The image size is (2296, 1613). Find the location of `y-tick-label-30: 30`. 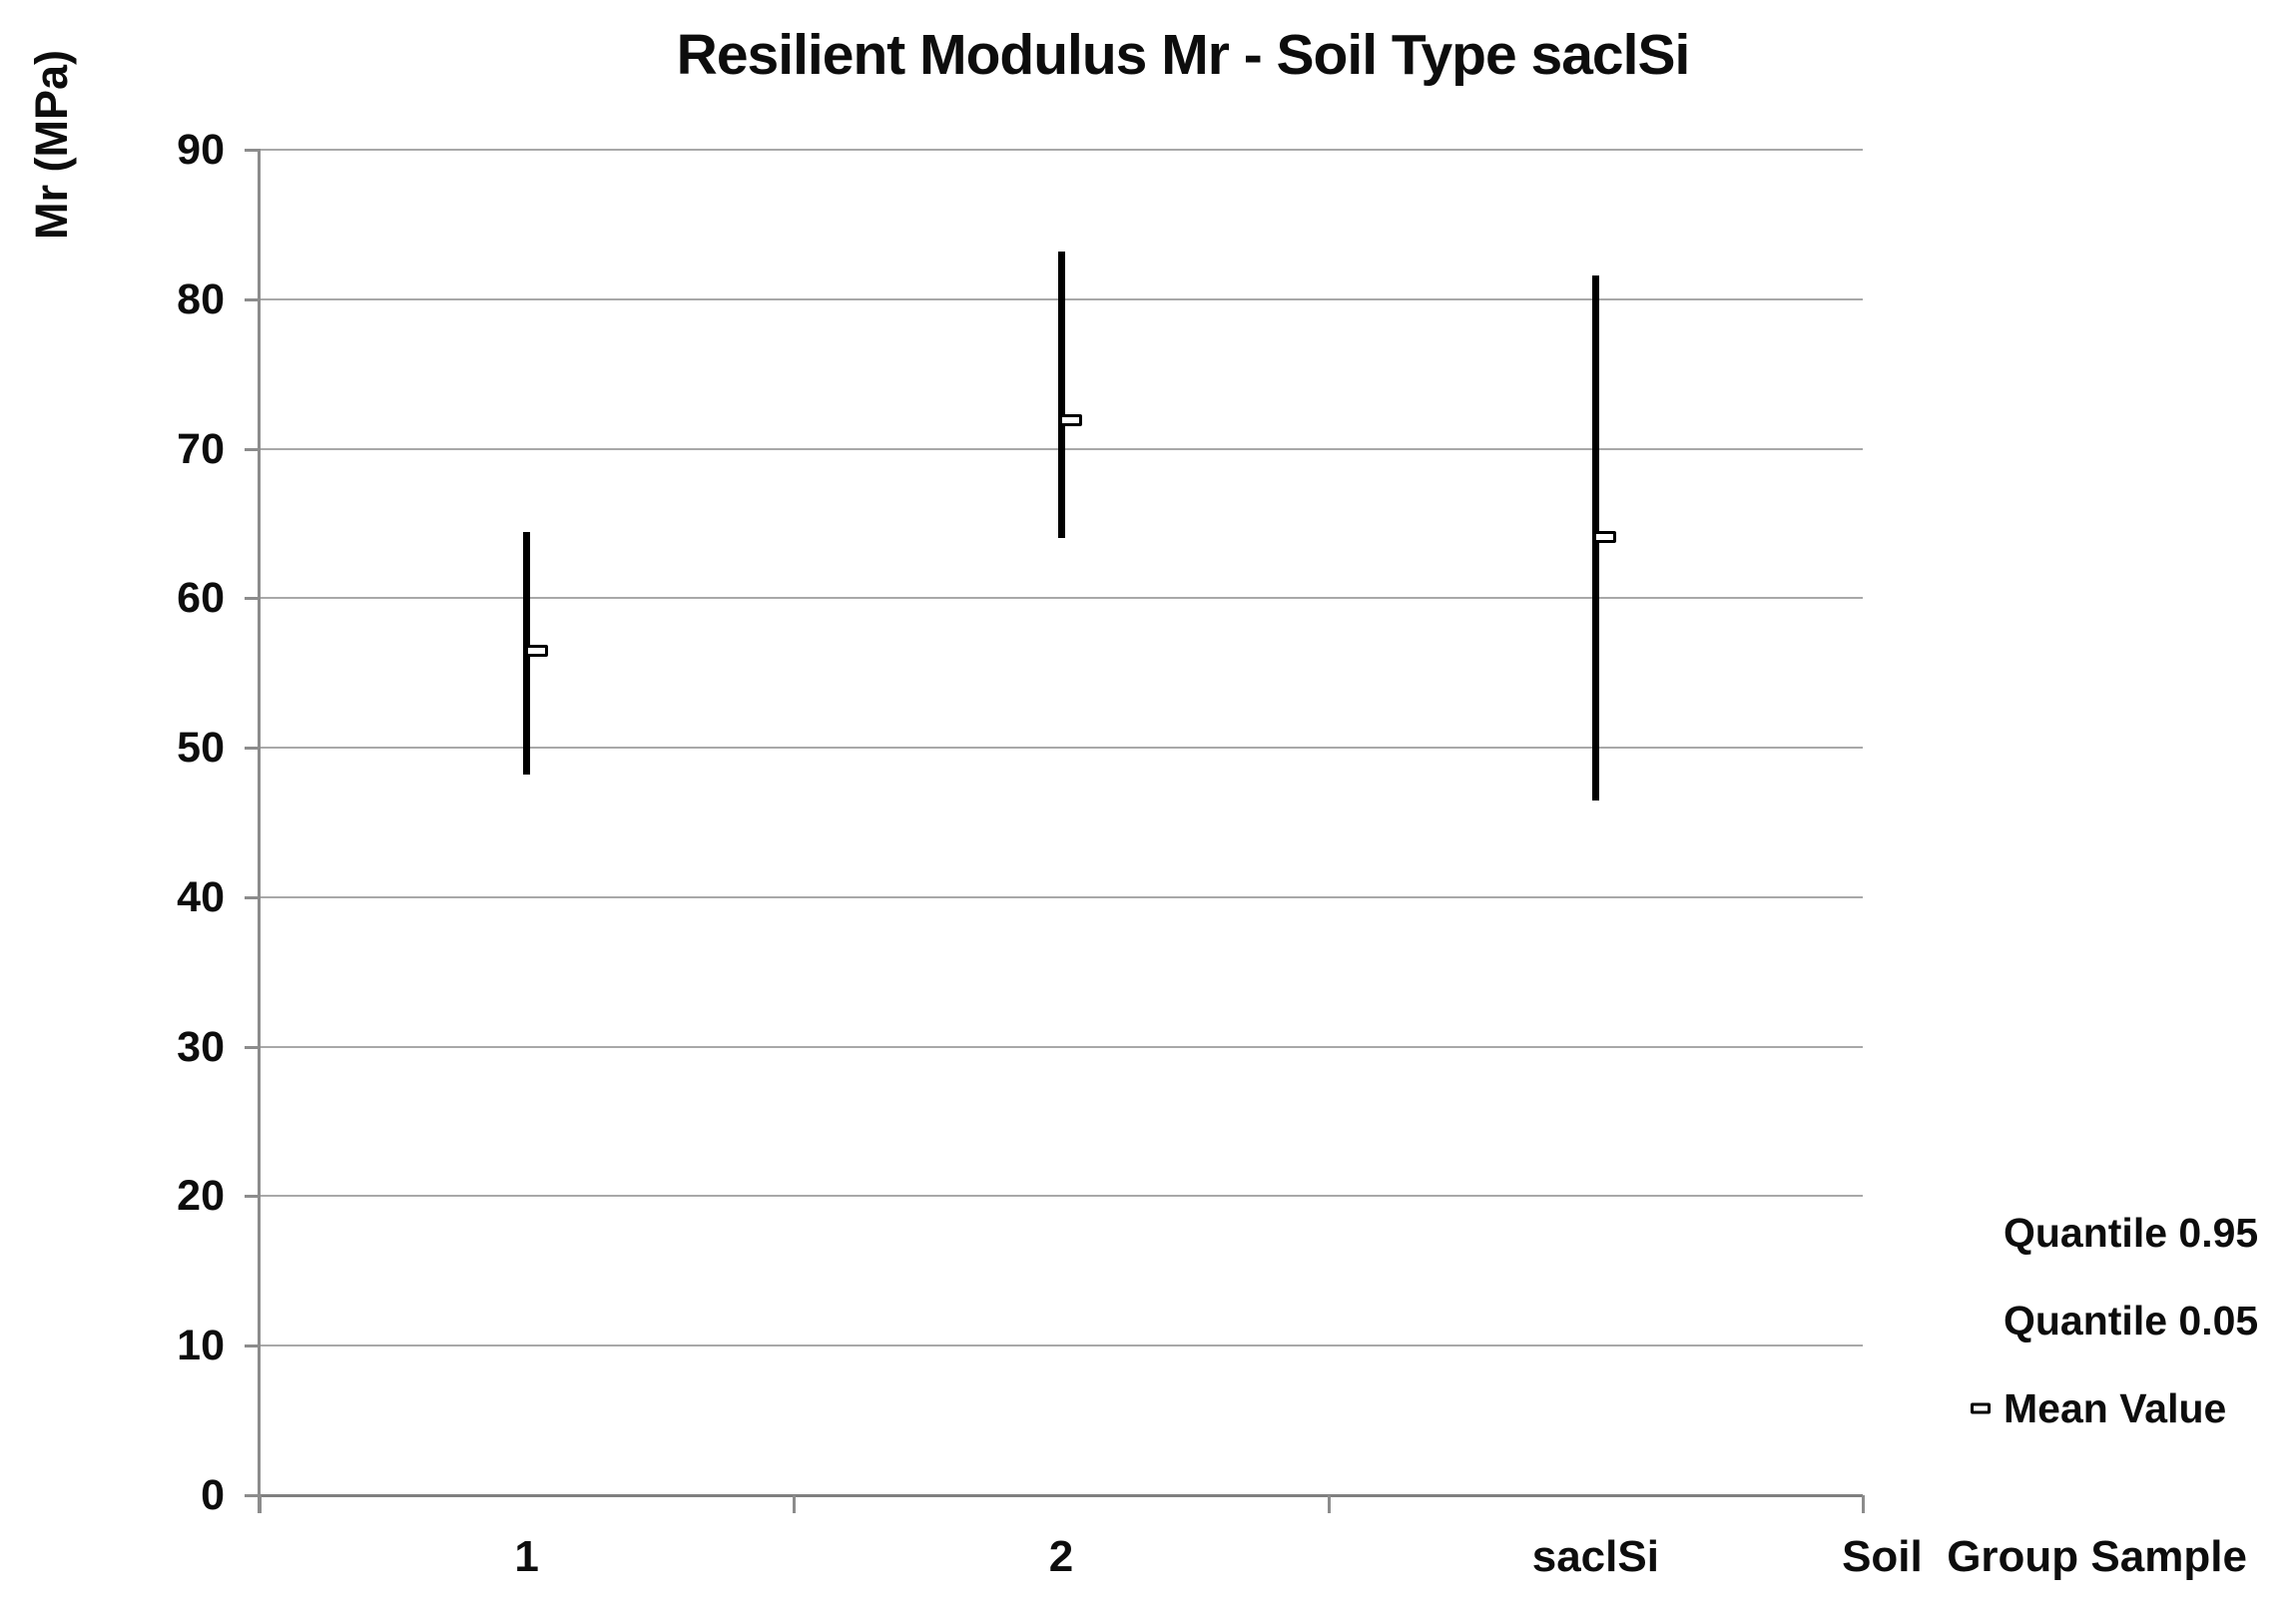

y-tick-label-30: 30 is located at coordinates (201, 1046).